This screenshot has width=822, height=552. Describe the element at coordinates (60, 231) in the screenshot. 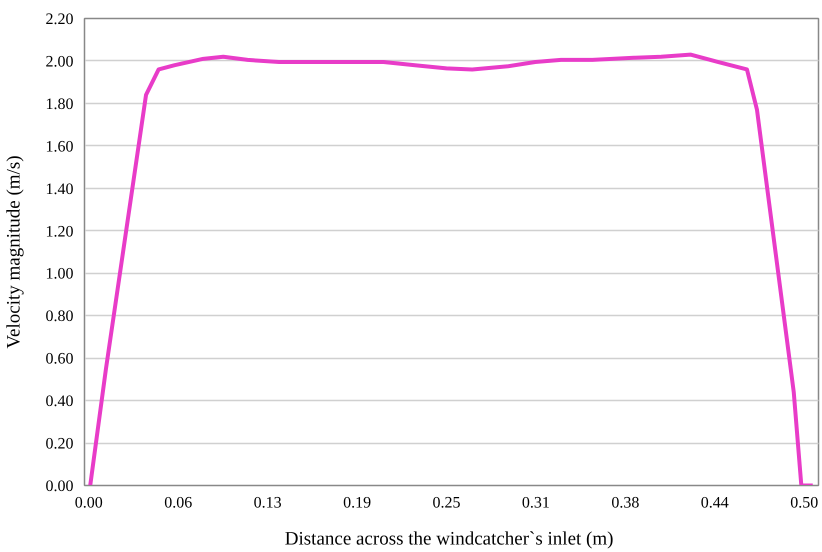

I see `y-tick-label: 1.20` at that location.